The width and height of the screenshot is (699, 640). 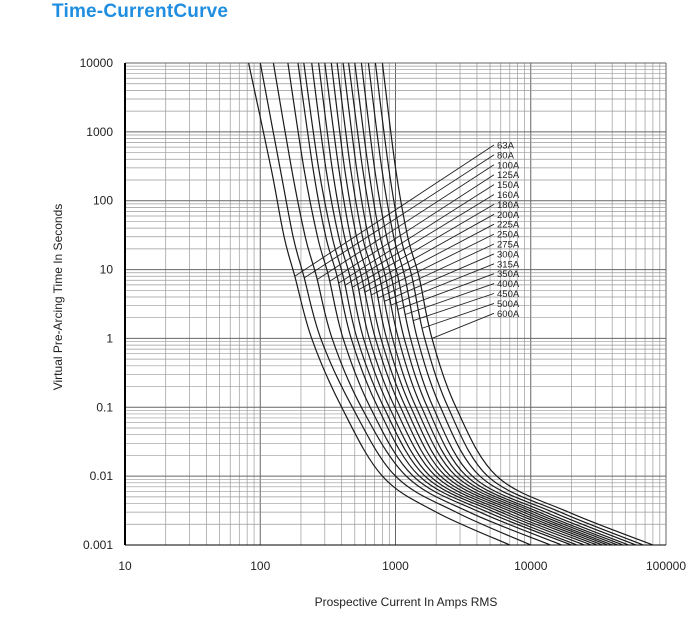 I want to click on leader-line-80a, so click(x=399, y=216).